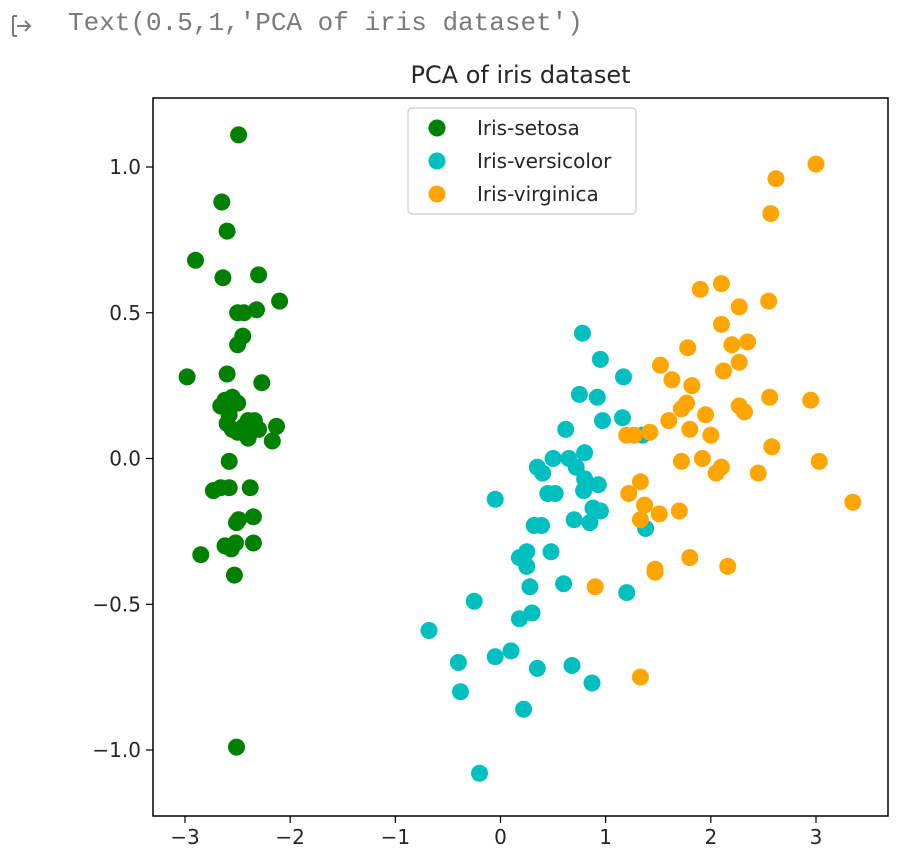 The image size is (900, 854). I want to click on output-text: Text(0.5,1,'PCA of iris dataset'), so click(325, 23).